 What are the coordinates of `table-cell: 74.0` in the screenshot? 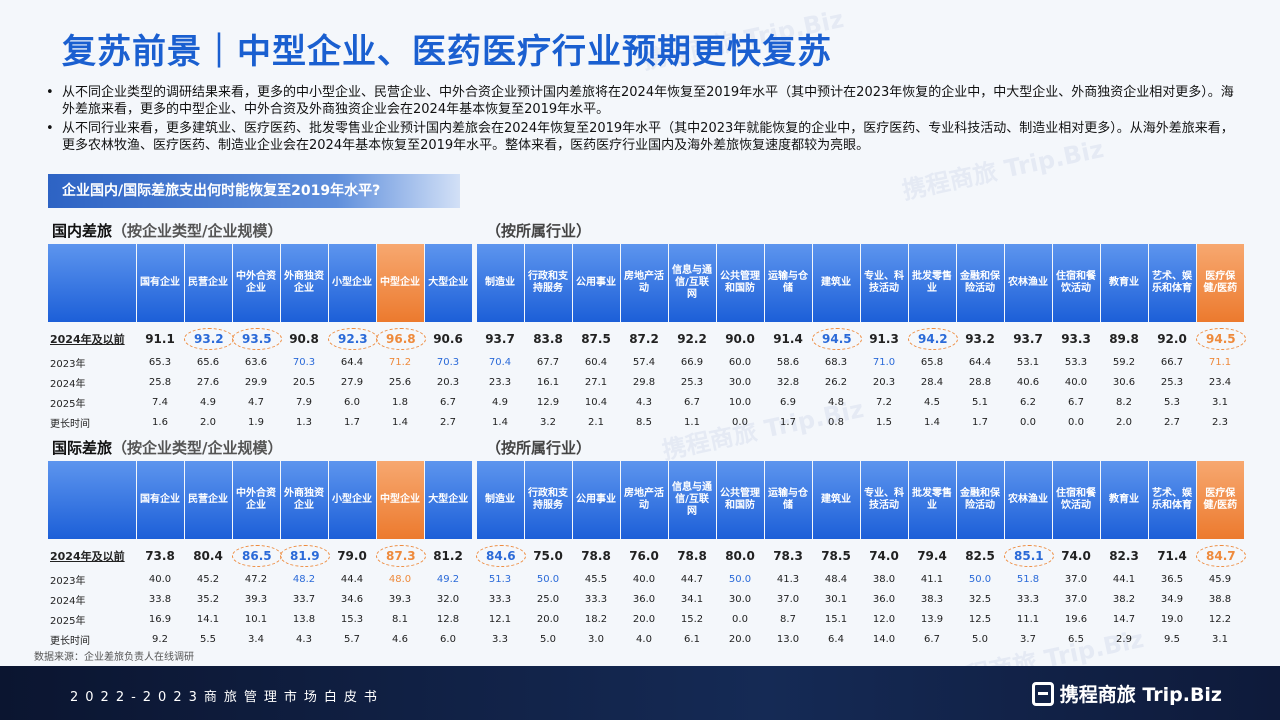 It's located at (1076, 556).